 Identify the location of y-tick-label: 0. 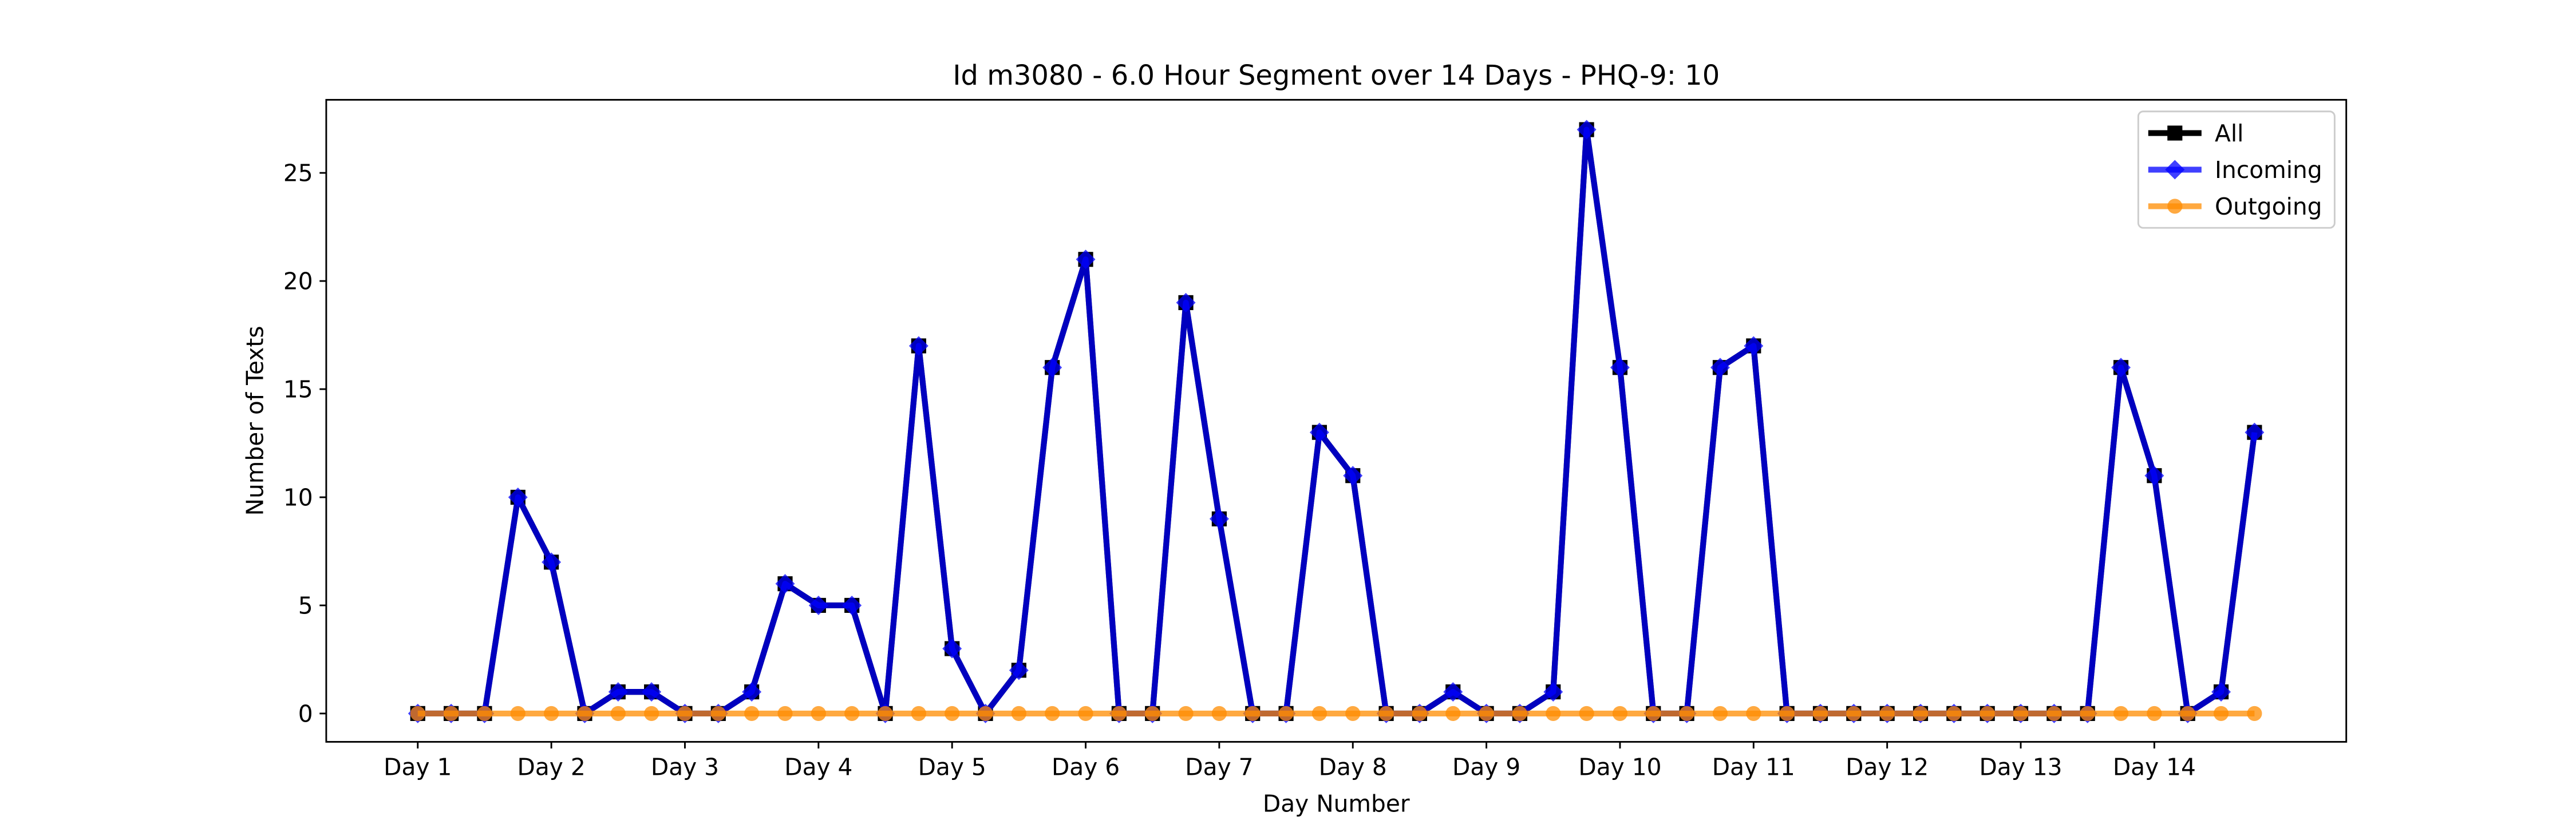
(305, 713).